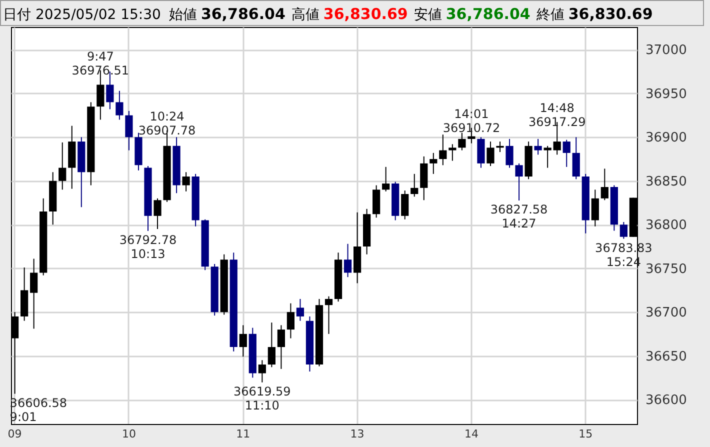 The image size is (710, 447). What do you see at coordinates (666, 94) in the screenshot?
I see `y-tick-label: 36950` at bounding box center [666, 94].